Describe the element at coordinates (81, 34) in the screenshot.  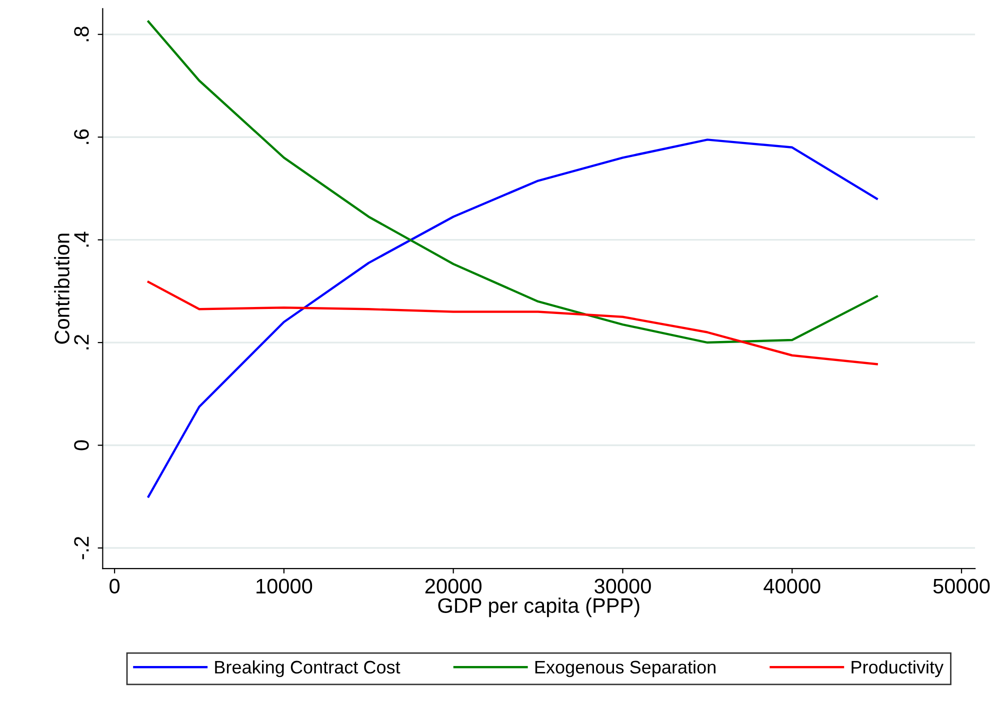
I see `y-tick-label: .8` at that location.